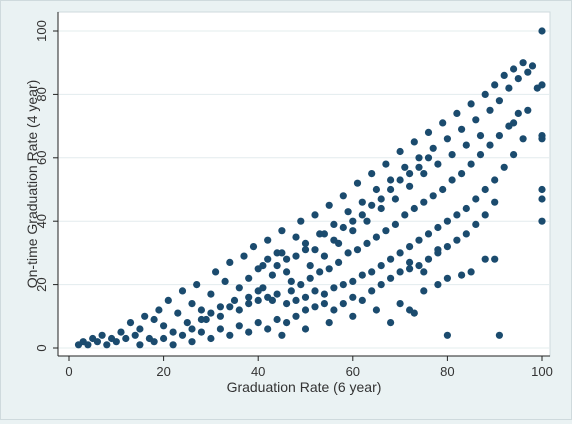 The image size is (572, 424). What do you see at coordinates (41, 94) in the screenshot?
I see `y-tick-label: 80` at bounding box center [41, 94].